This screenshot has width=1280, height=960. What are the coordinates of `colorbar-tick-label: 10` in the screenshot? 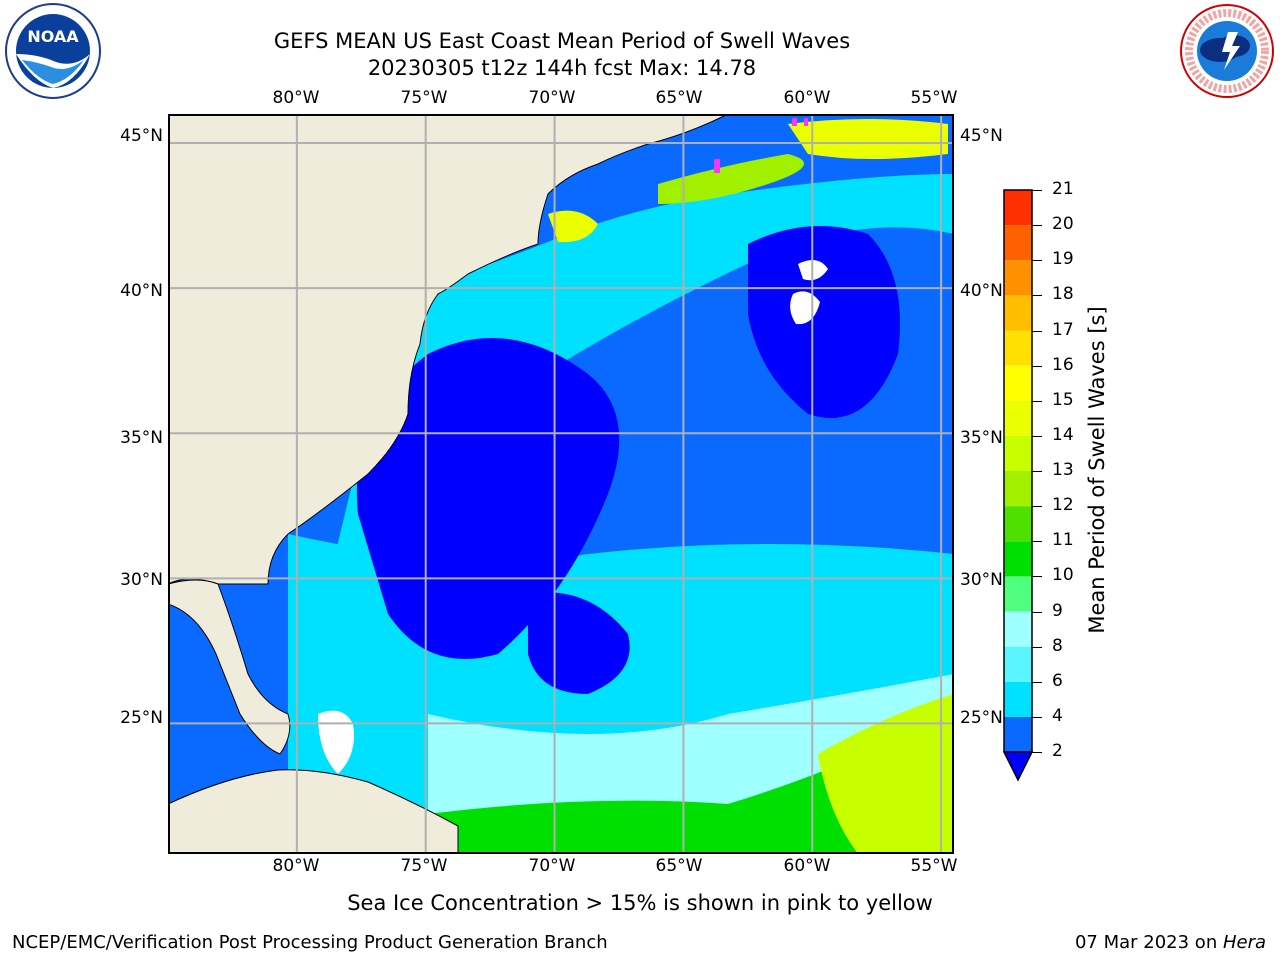 It's located at (1063, 575).